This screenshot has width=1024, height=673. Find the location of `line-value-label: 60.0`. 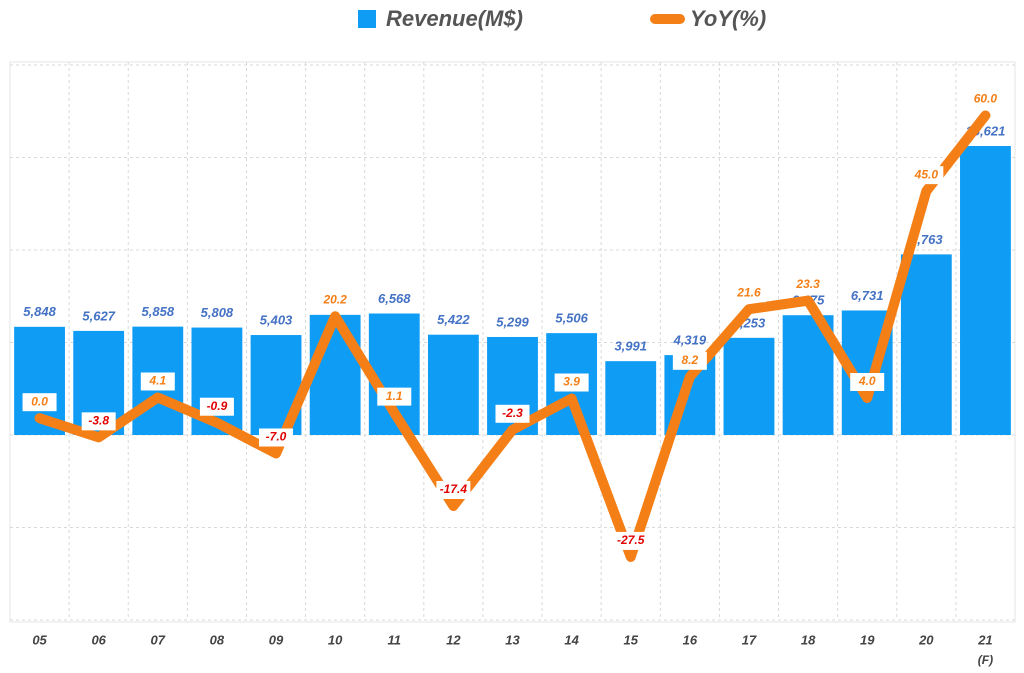

line-value-label: 60.0 is located at coordinates (986, 99).